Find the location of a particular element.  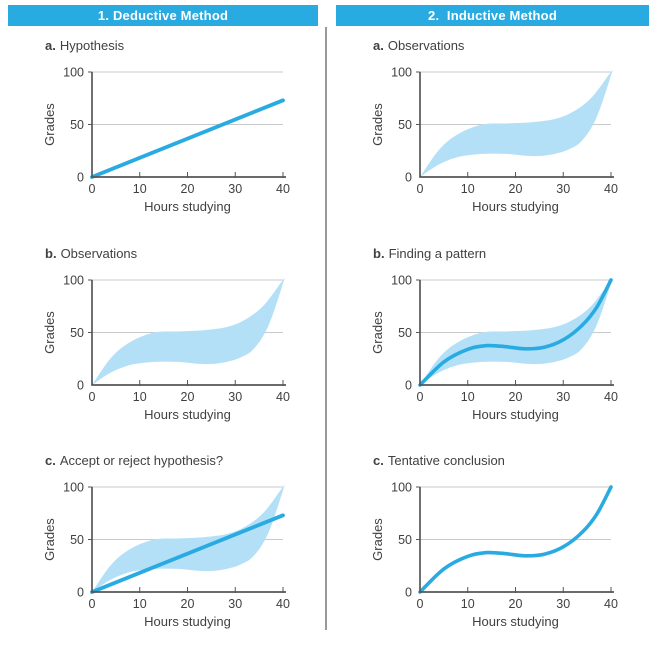

chart-accept-reject: 0 10 20 30 40 0 50 100 Hours studying Grades is located at coordinates (166, 555).